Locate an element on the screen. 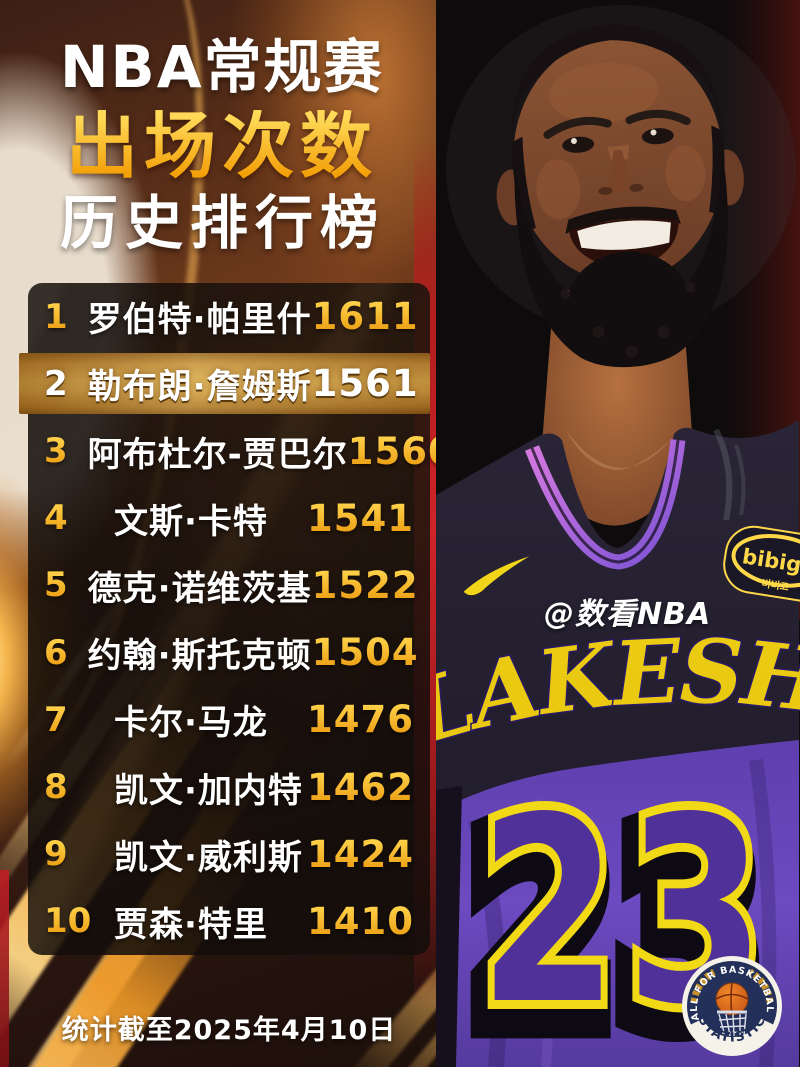 The width and height of the screenshot is (800, 1067). rank-number: 1 is located at coordinates (48, 317).